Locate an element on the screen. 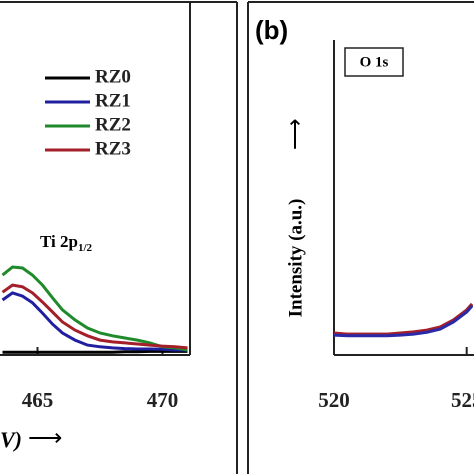  x-tick-label: 470 is located at coordinates (163, 400).